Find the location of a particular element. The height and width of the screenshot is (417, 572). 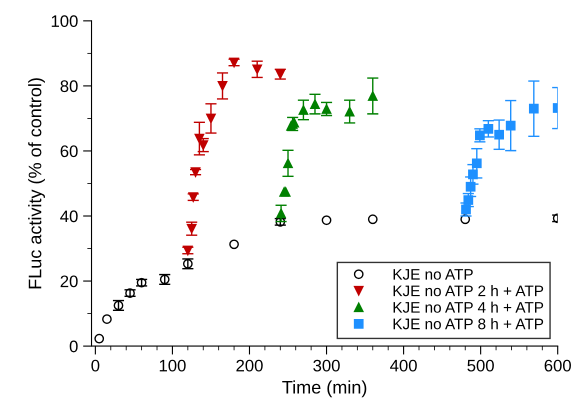

x-tick-label: 100 is located at coordinates (173, 366).